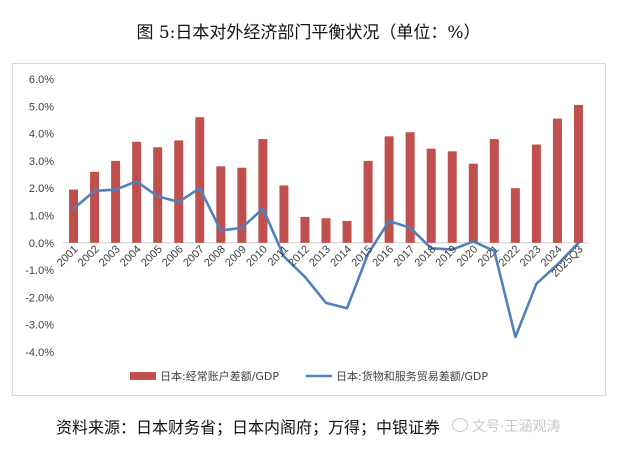  What do you see at coordinates (460, 425) in the screenshot?
I see `wechat-icon` at bounding box center [460, 425].